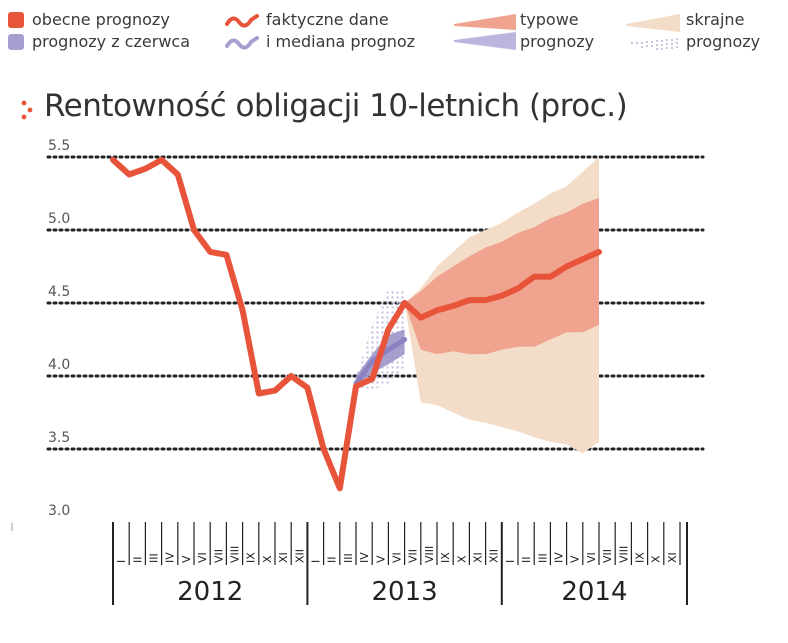 This screenshot has width=788, height=643. What do you see at coordinates (101, 19) in the screenshot?
I see `legend-label-obecne: obecne prognozy` at bounding box center [101, 19].